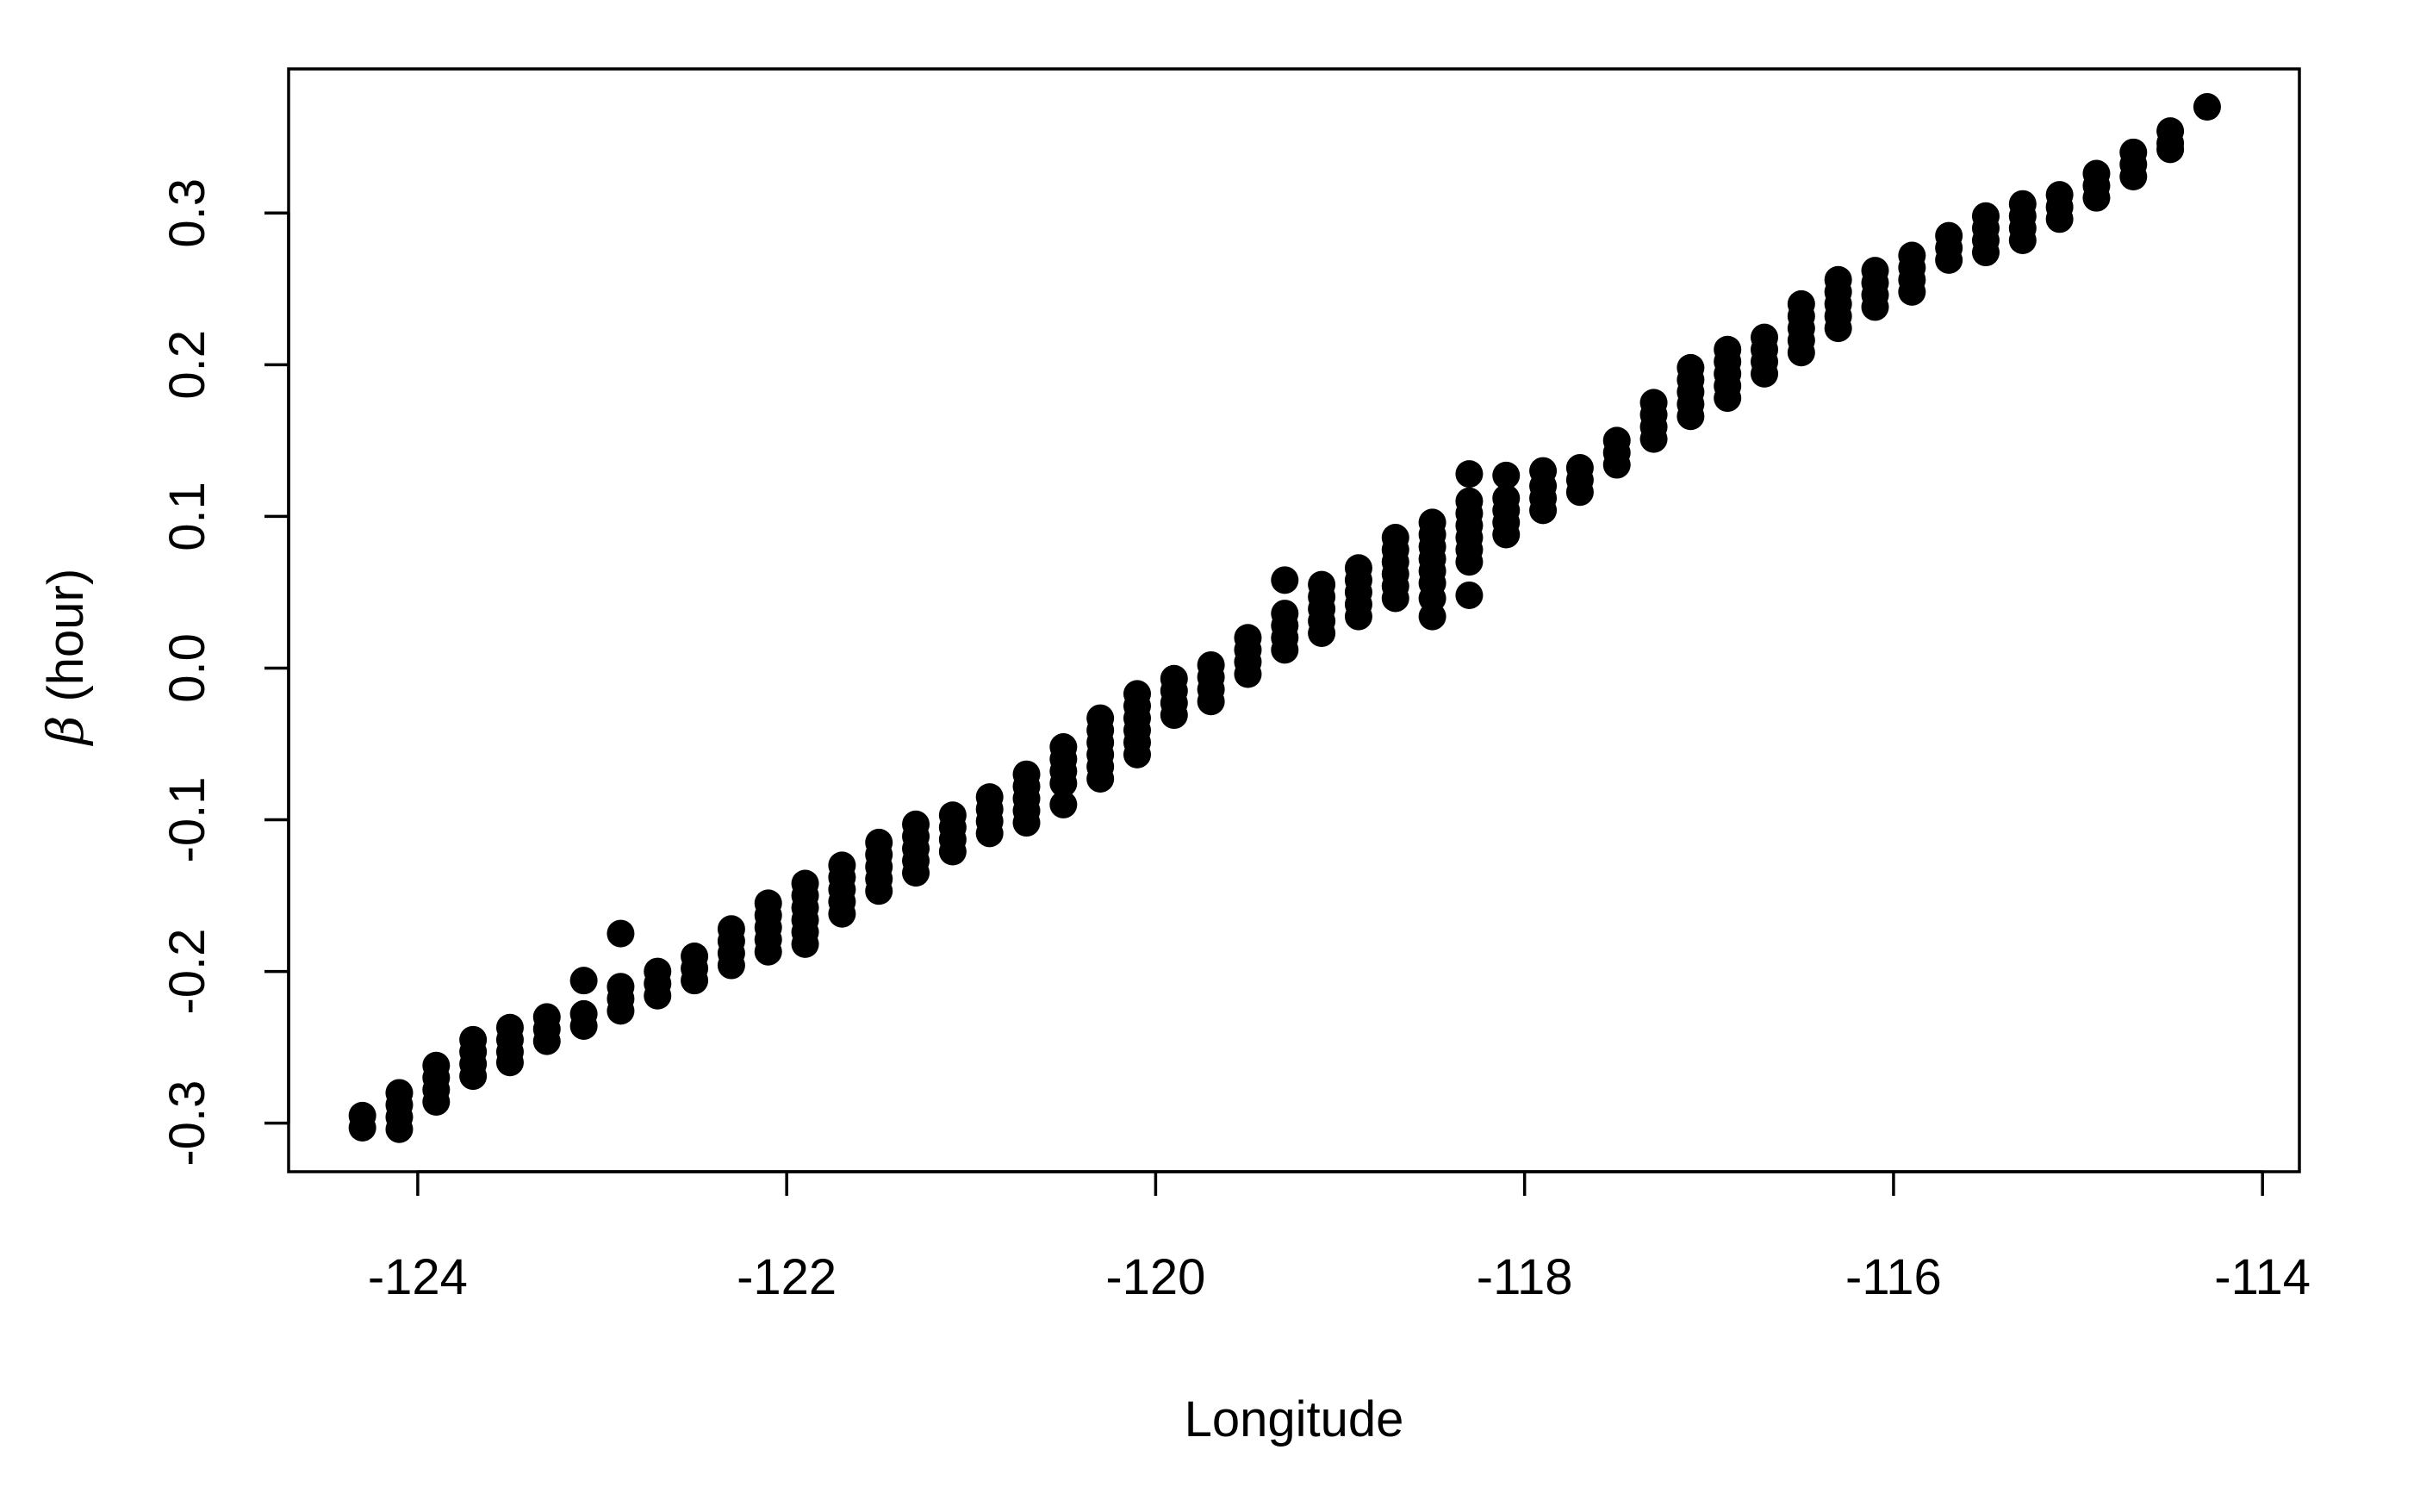  Describe the element at coordinates (187, 365) in the screenshot. I see `y-tick-label: 0.2` at that location.